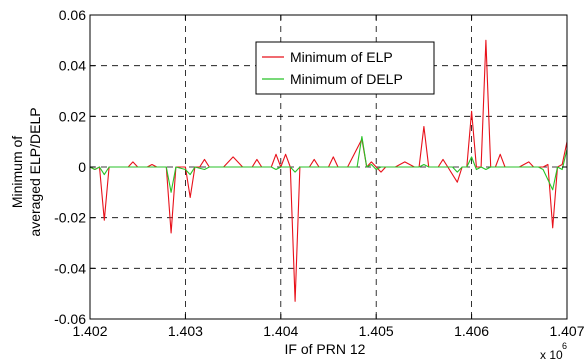  What do you see at coordinates (346, 79) in the screenshot?
I see `legend-label-delp: Minimum of DELP` at bounding box center [346, 79].